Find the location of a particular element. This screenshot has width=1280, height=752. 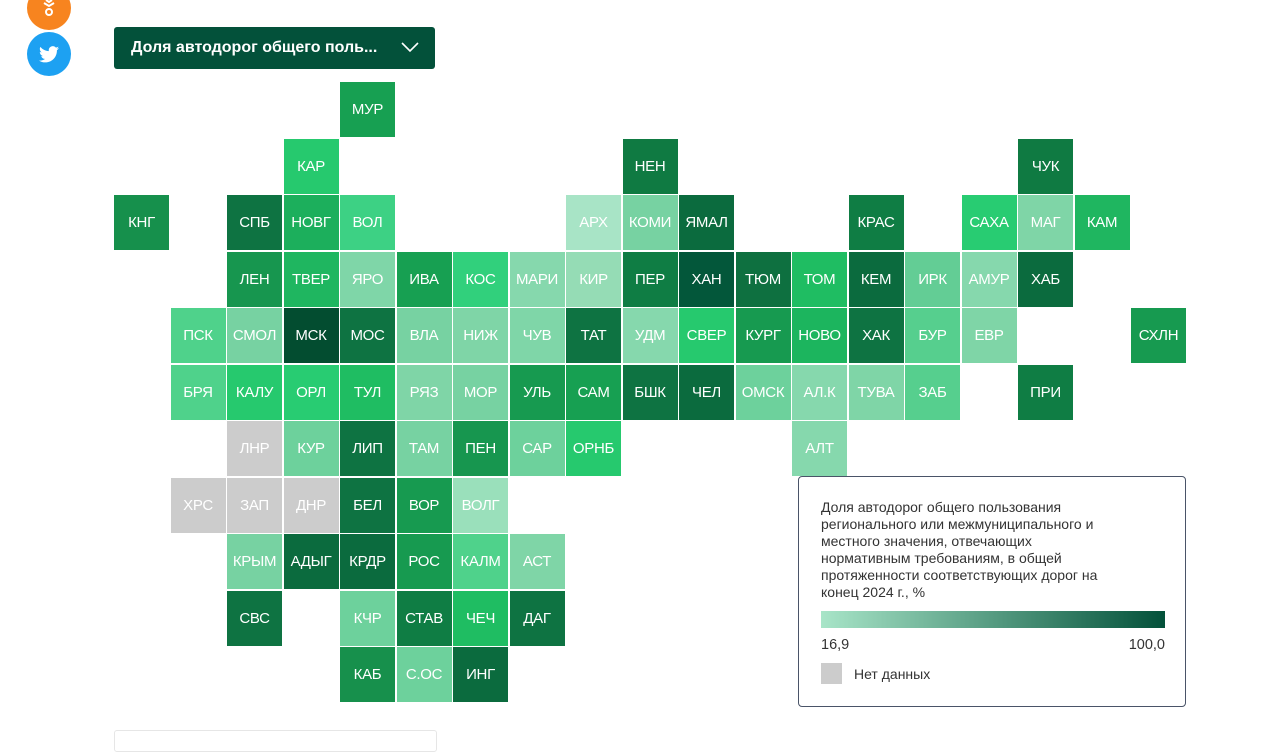

region-tile: САР is located at coordinates (537, 448).